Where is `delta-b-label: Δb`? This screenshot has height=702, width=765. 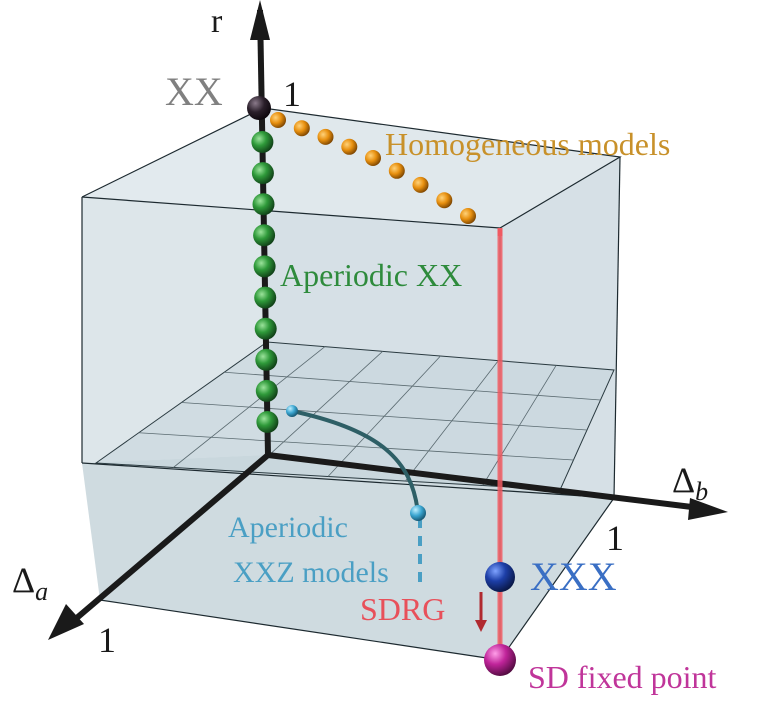 delta-b-label: Δb is located at coordinates (690, 483).